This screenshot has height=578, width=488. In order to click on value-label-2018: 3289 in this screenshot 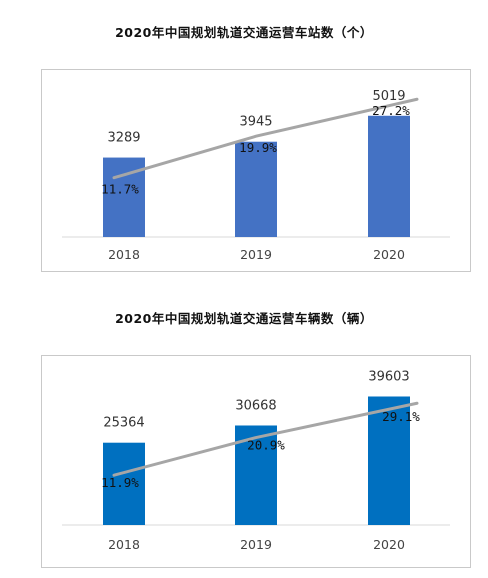, I will do `click(123, 138)`.